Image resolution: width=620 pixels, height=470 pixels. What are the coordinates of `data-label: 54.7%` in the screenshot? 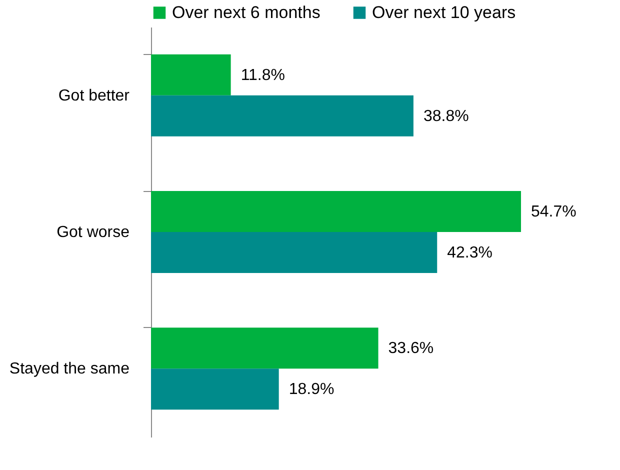 It's located at (553, 212).